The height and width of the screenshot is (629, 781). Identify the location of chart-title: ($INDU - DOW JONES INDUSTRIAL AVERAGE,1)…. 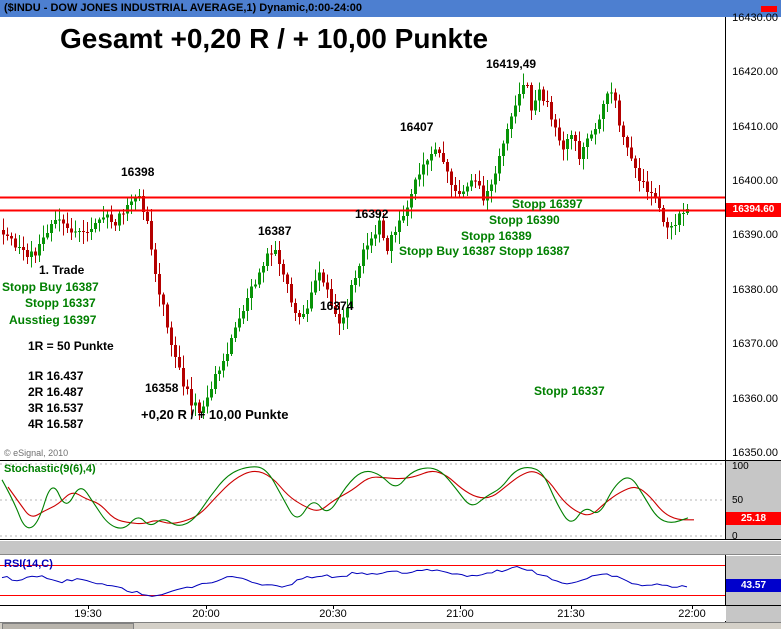
(183, 8).